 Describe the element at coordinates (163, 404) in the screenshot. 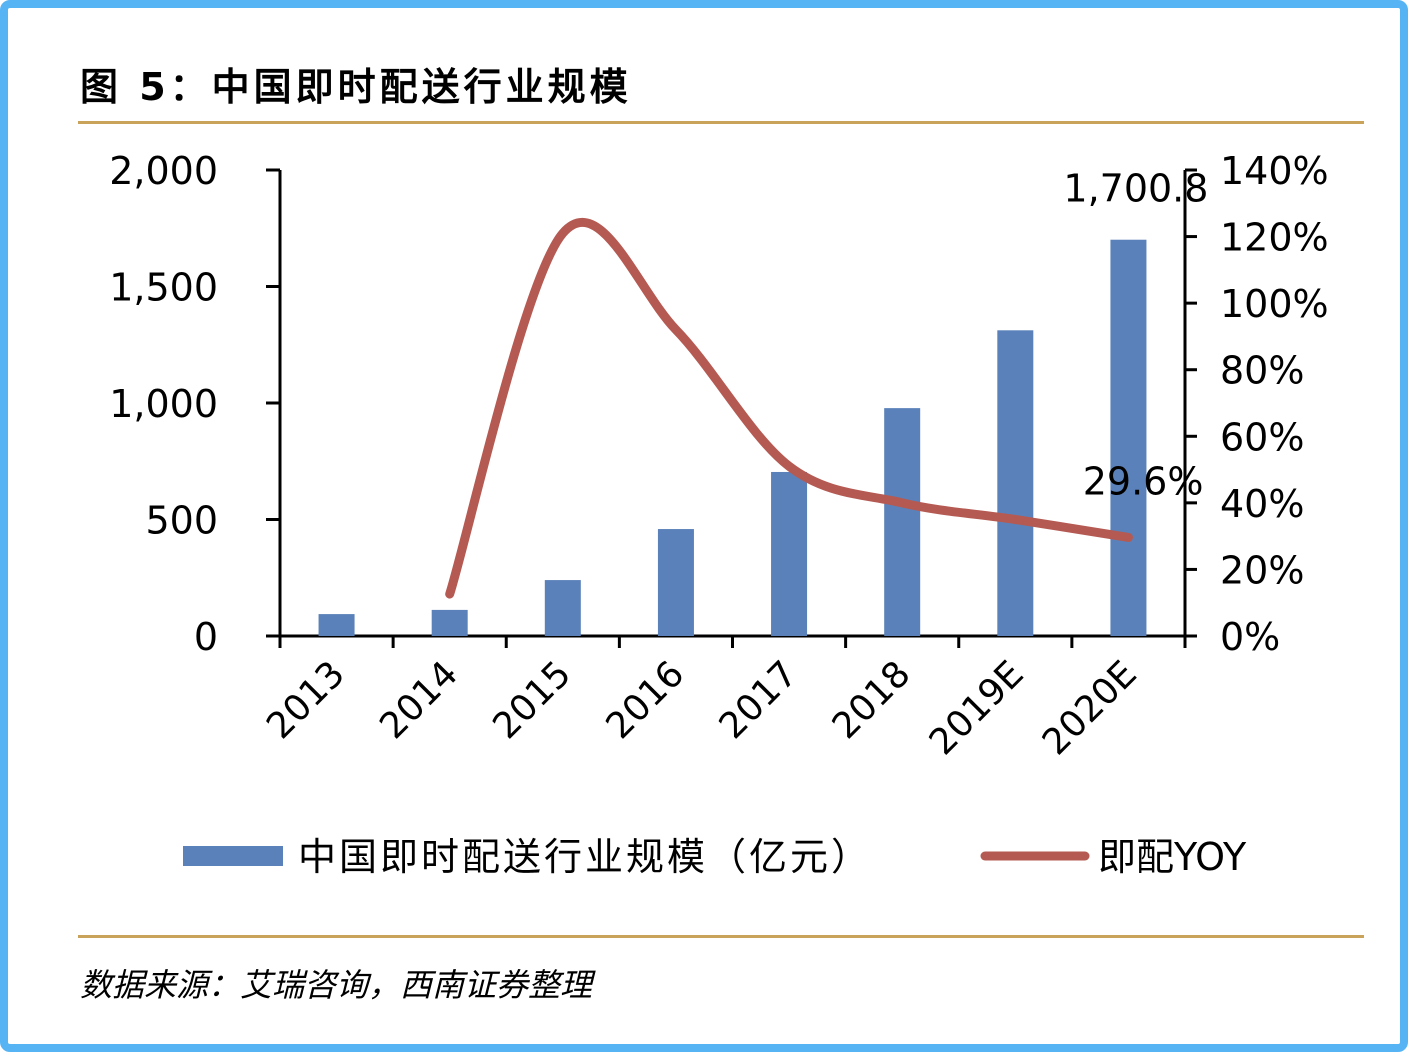

I see `left-tick-label: 1,000` at that location.